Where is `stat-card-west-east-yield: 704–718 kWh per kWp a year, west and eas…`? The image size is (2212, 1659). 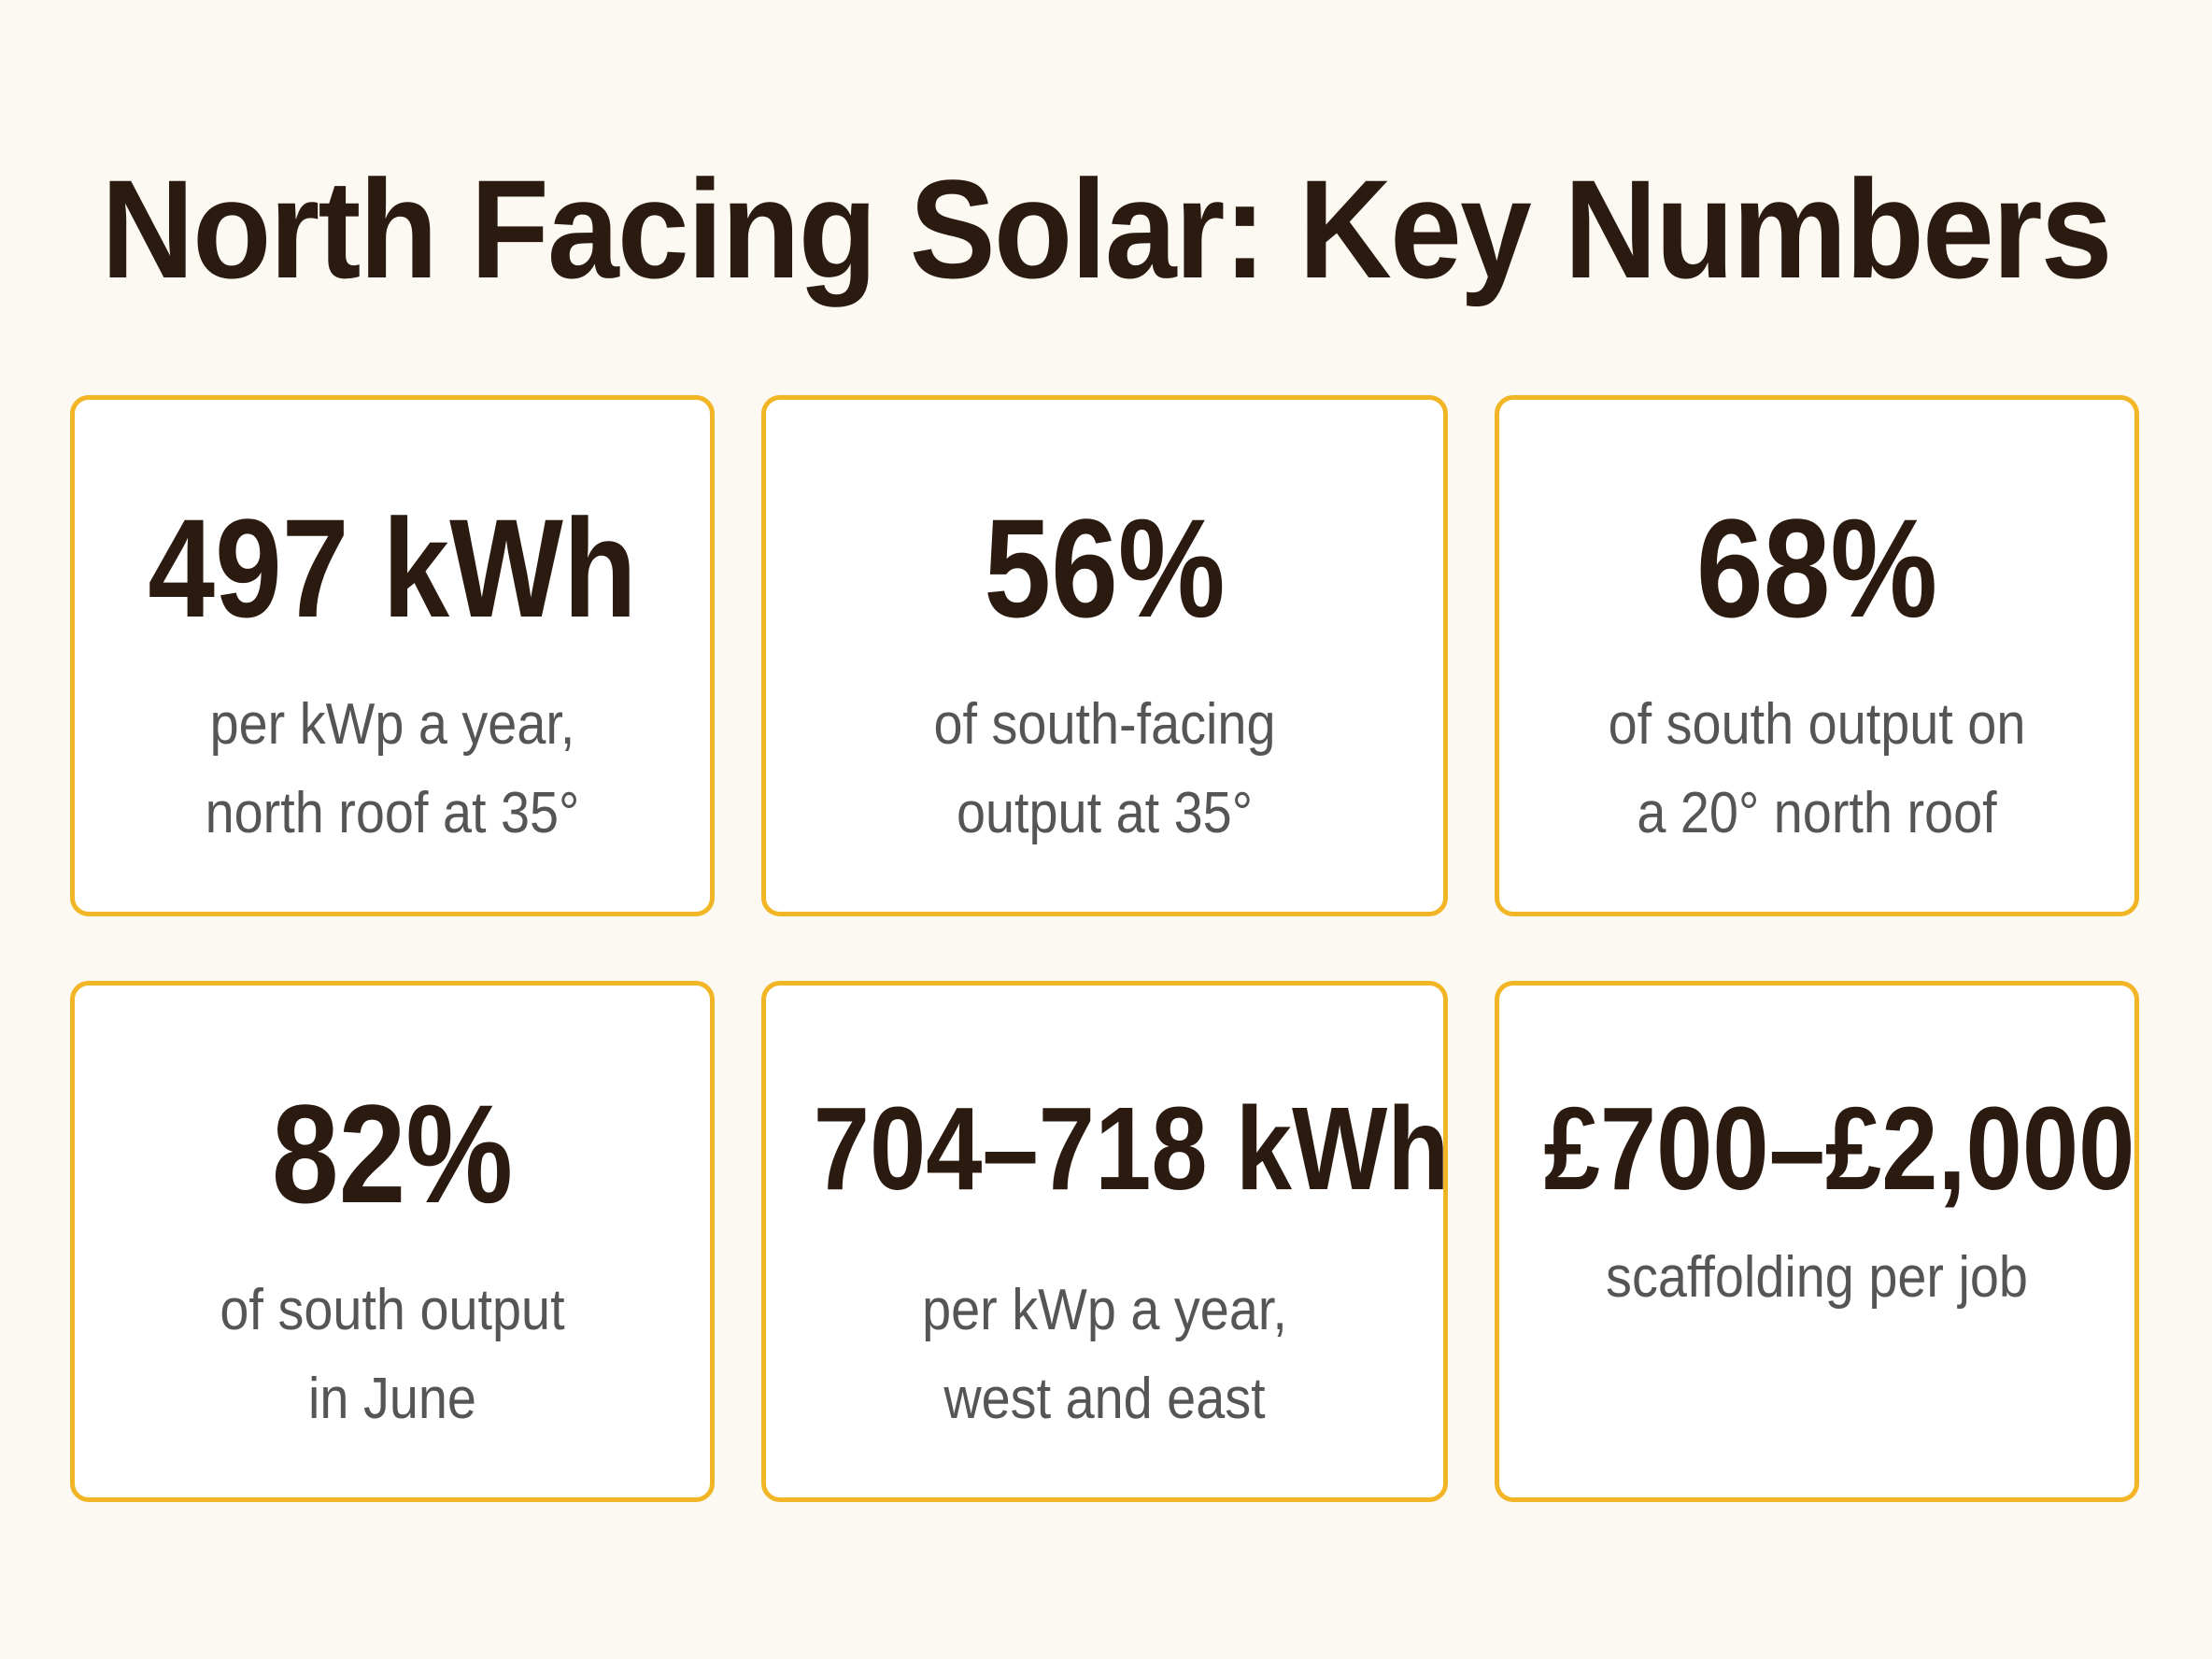 stat-card-west-east-yield: 704–718 kWh per kWp a year, west and eas… is located at coordinates (1105, 1241).